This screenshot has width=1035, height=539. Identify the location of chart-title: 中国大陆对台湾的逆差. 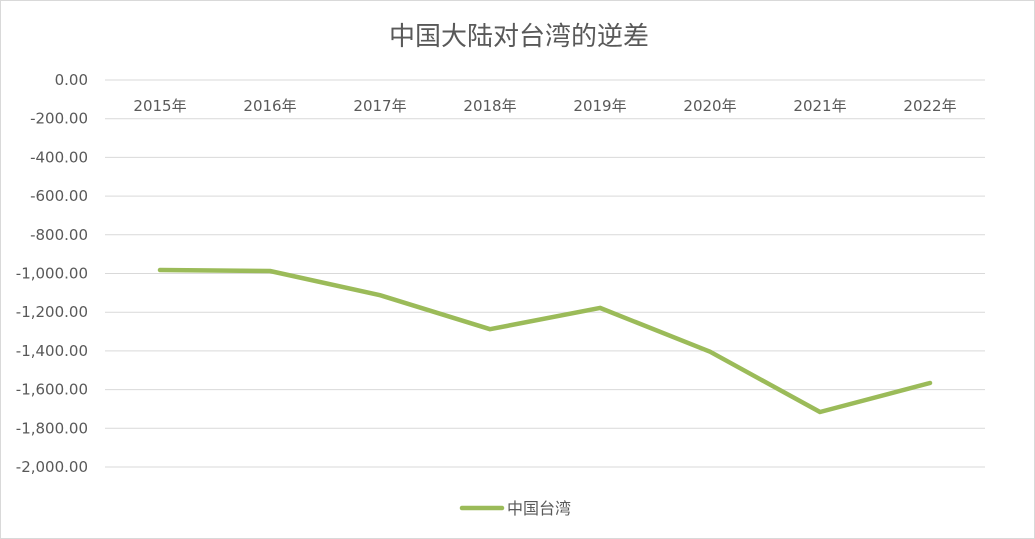
(519, 37).